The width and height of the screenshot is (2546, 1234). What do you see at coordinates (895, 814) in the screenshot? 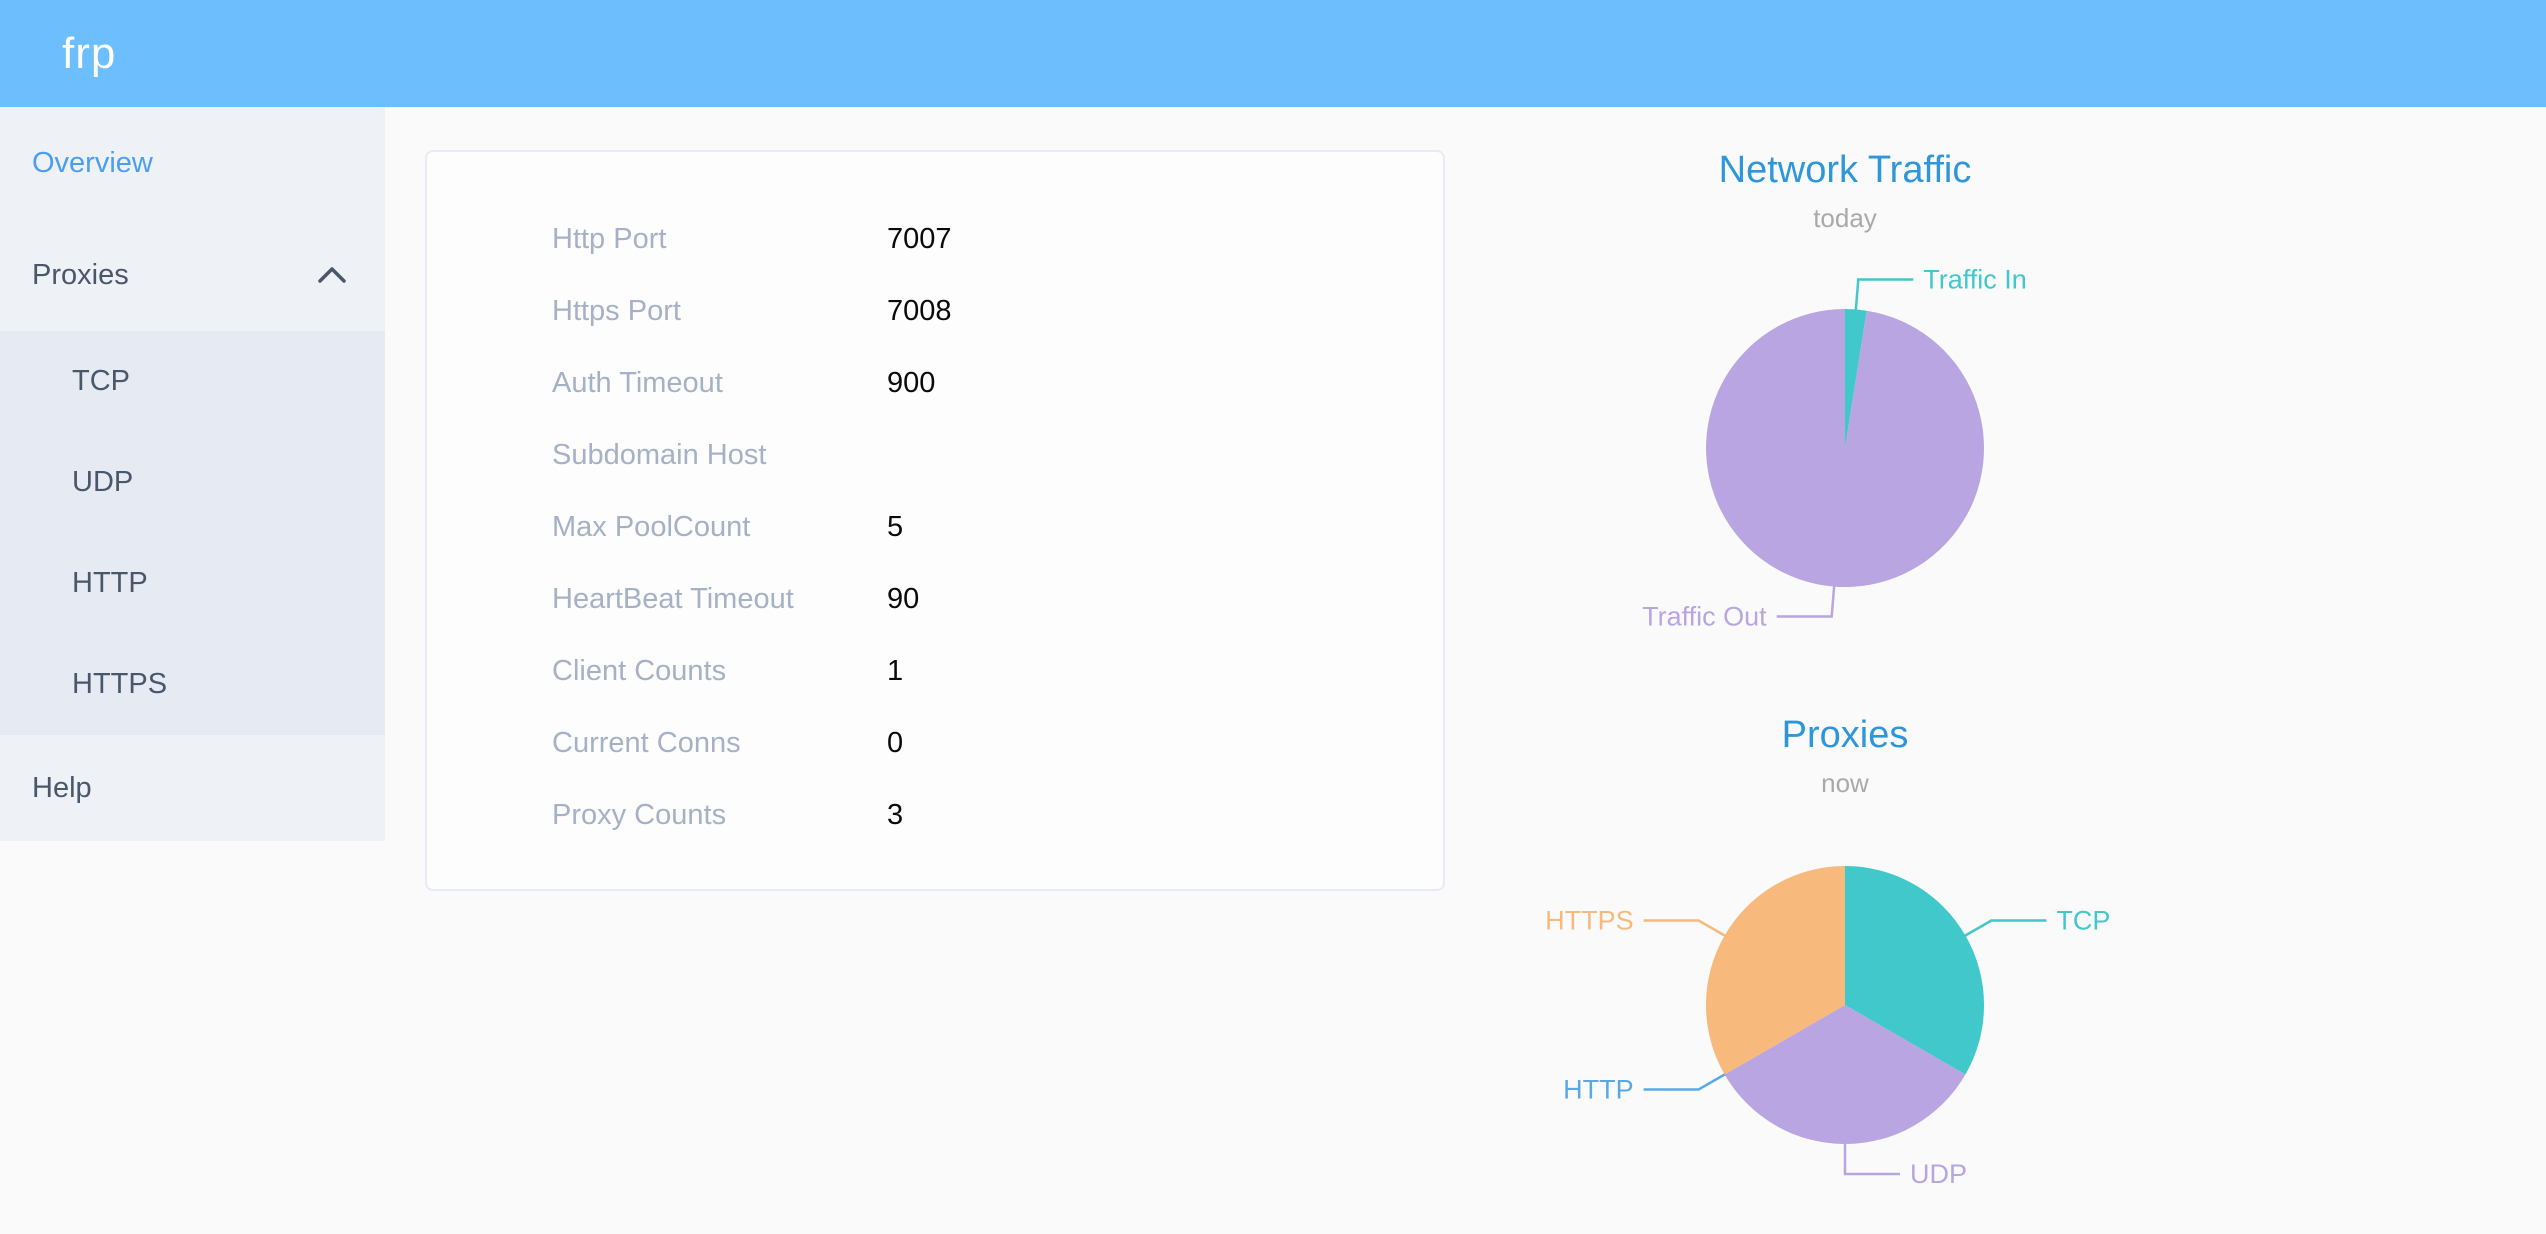
I see `config-value: 3` at bounding box center [895, 814].